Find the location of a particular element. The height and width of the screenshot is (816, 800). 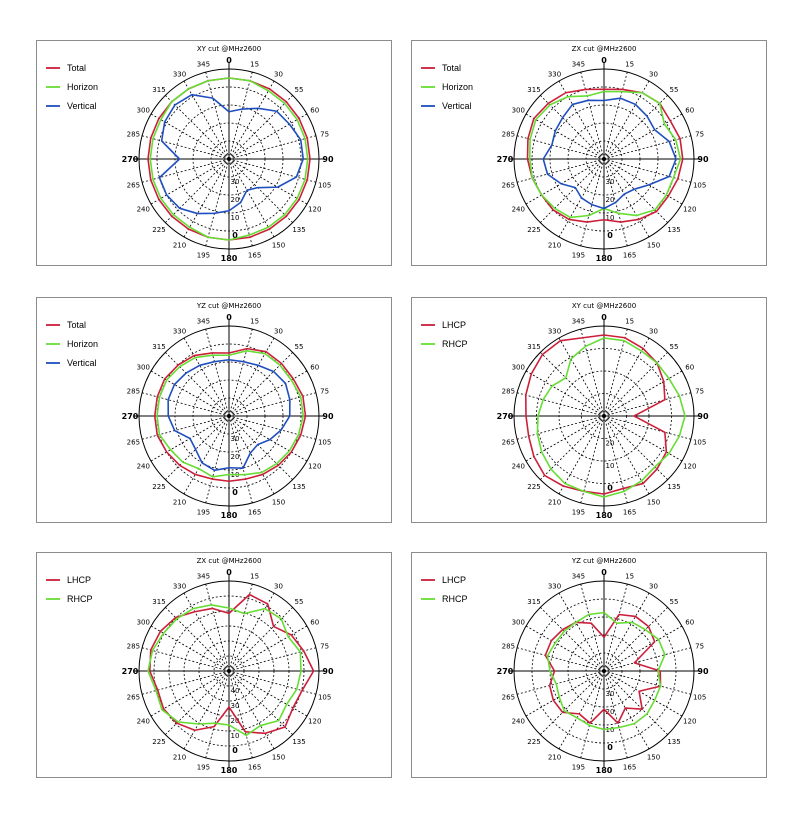

legend-label: RHCP is located at coordinates (80, 599).